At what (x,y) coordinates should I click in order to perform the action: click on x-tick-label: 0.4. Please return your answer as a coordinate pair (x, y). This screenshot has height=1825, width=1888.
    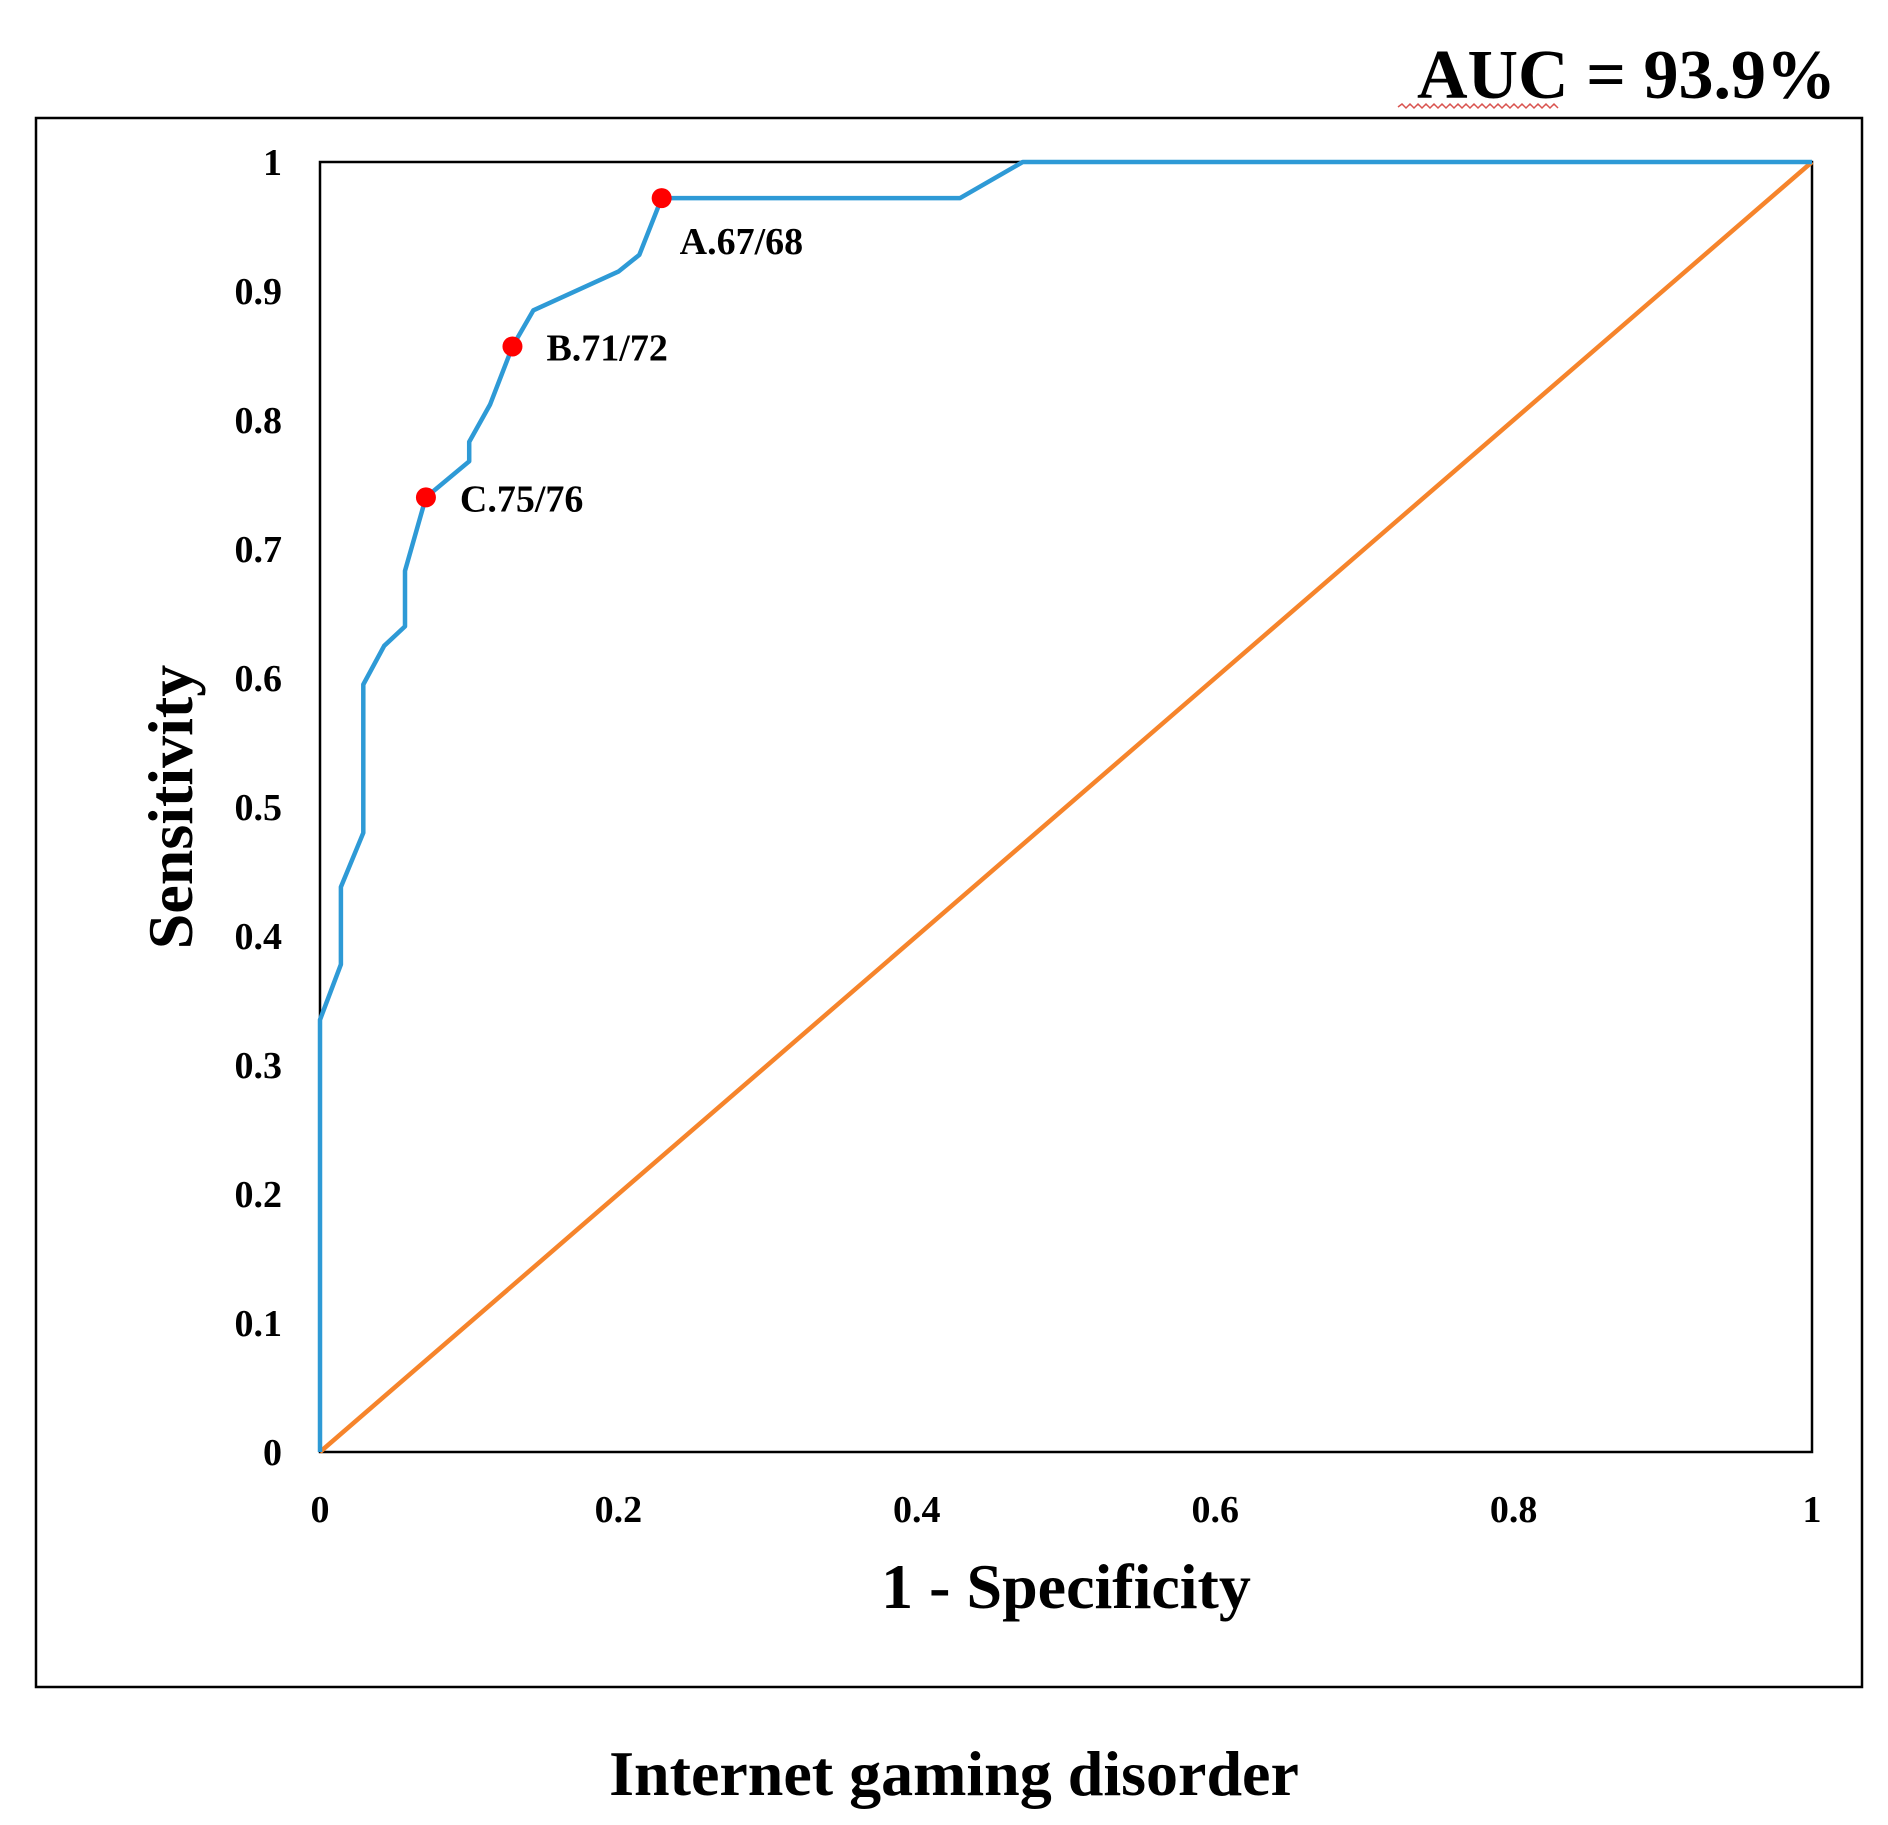
    Looking at the image, I should click on (917, 1510).